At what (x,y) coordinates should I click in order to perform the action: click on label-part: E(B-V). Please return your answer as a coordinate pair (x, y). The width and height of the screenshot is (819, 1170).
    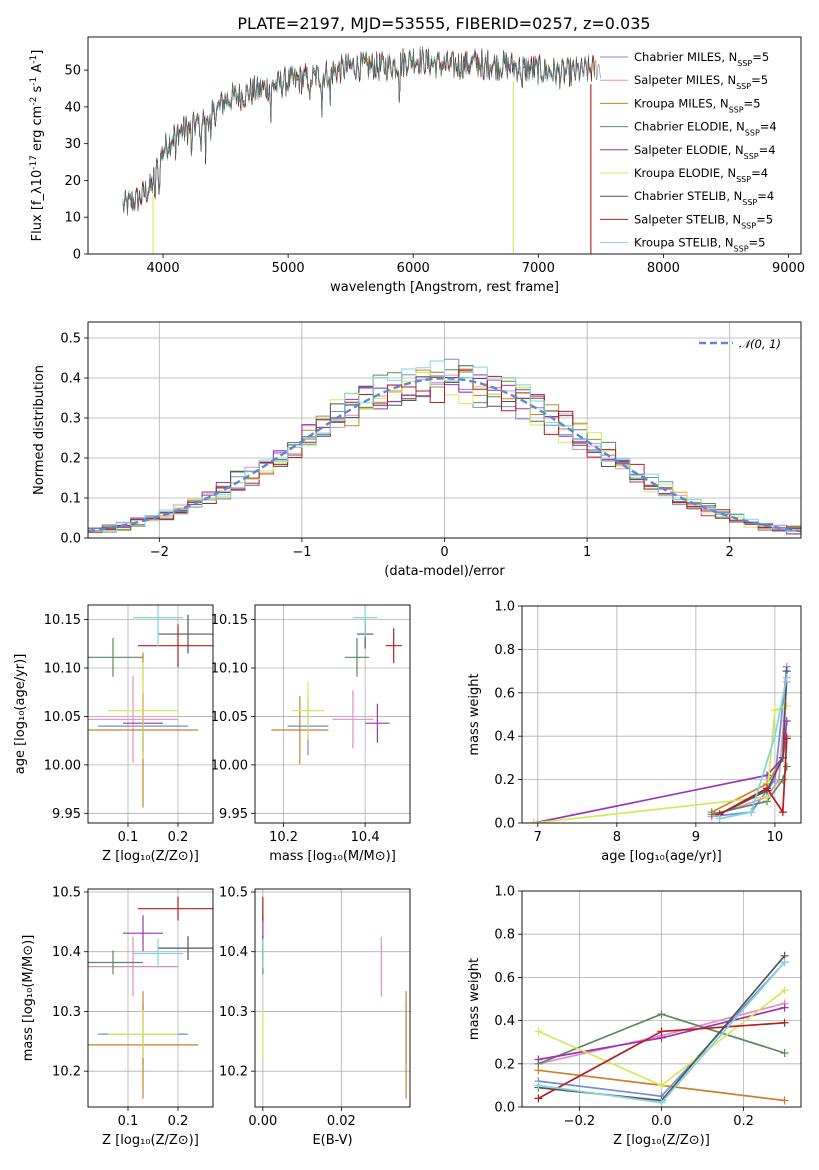
    Looking at the image, I should click on (332, 1140).